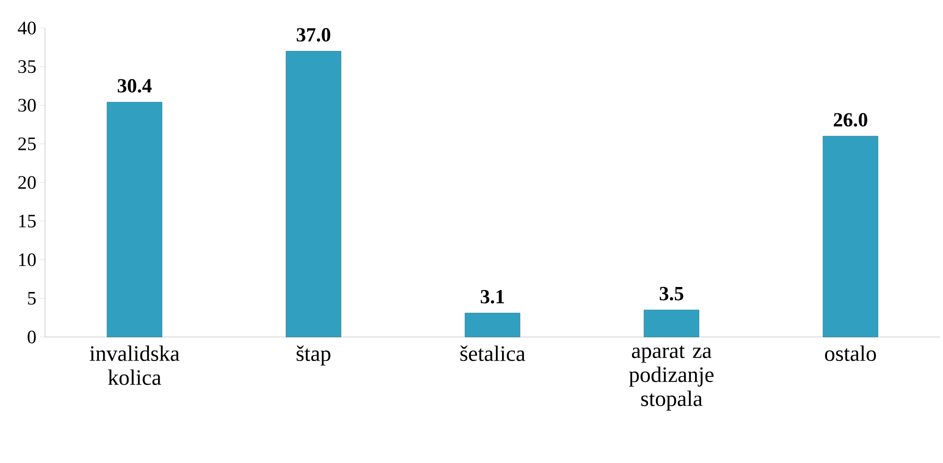 This screenshot has height=463, width=943. Describe the element at coordinates (135, 366) in the screenshot. I see `x-tick-label: invalidska kolica` at that location.